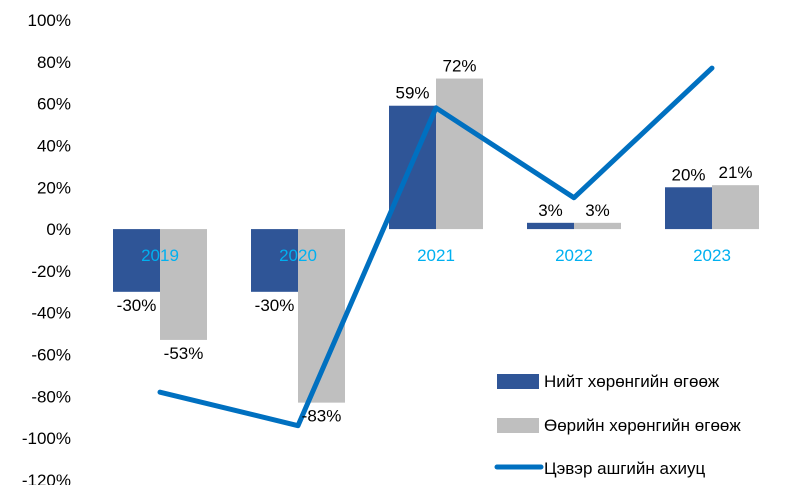  I want to click on legend-label-net-margin: Цэвэр ашгийн ахиуц, so click(624, 468).